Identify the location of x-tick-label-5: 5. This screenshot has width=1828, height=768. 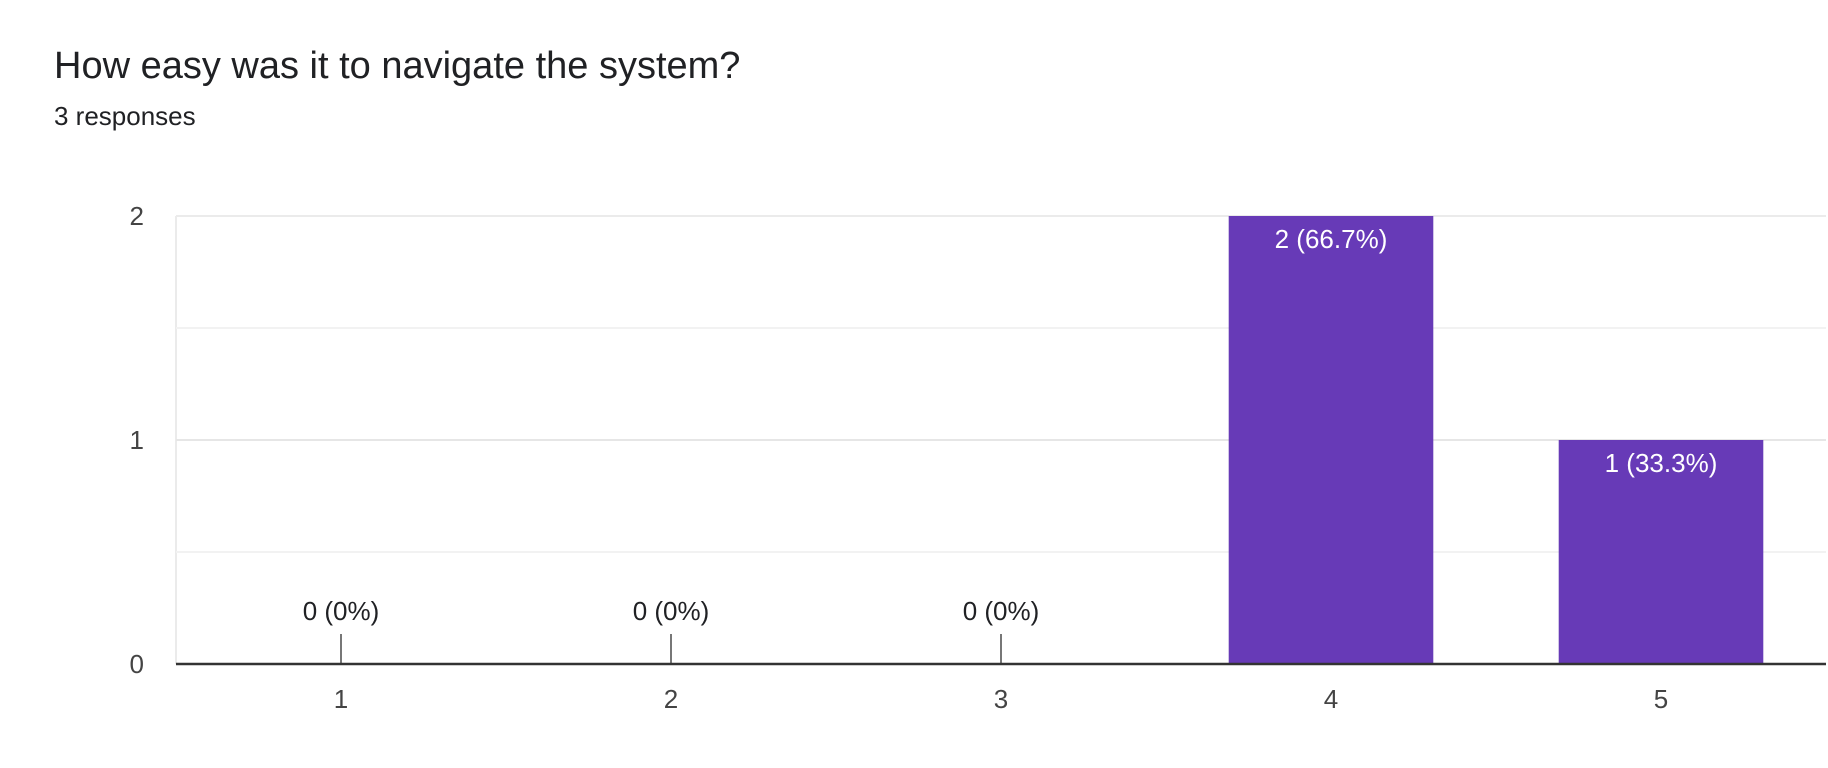
(1661, 699).